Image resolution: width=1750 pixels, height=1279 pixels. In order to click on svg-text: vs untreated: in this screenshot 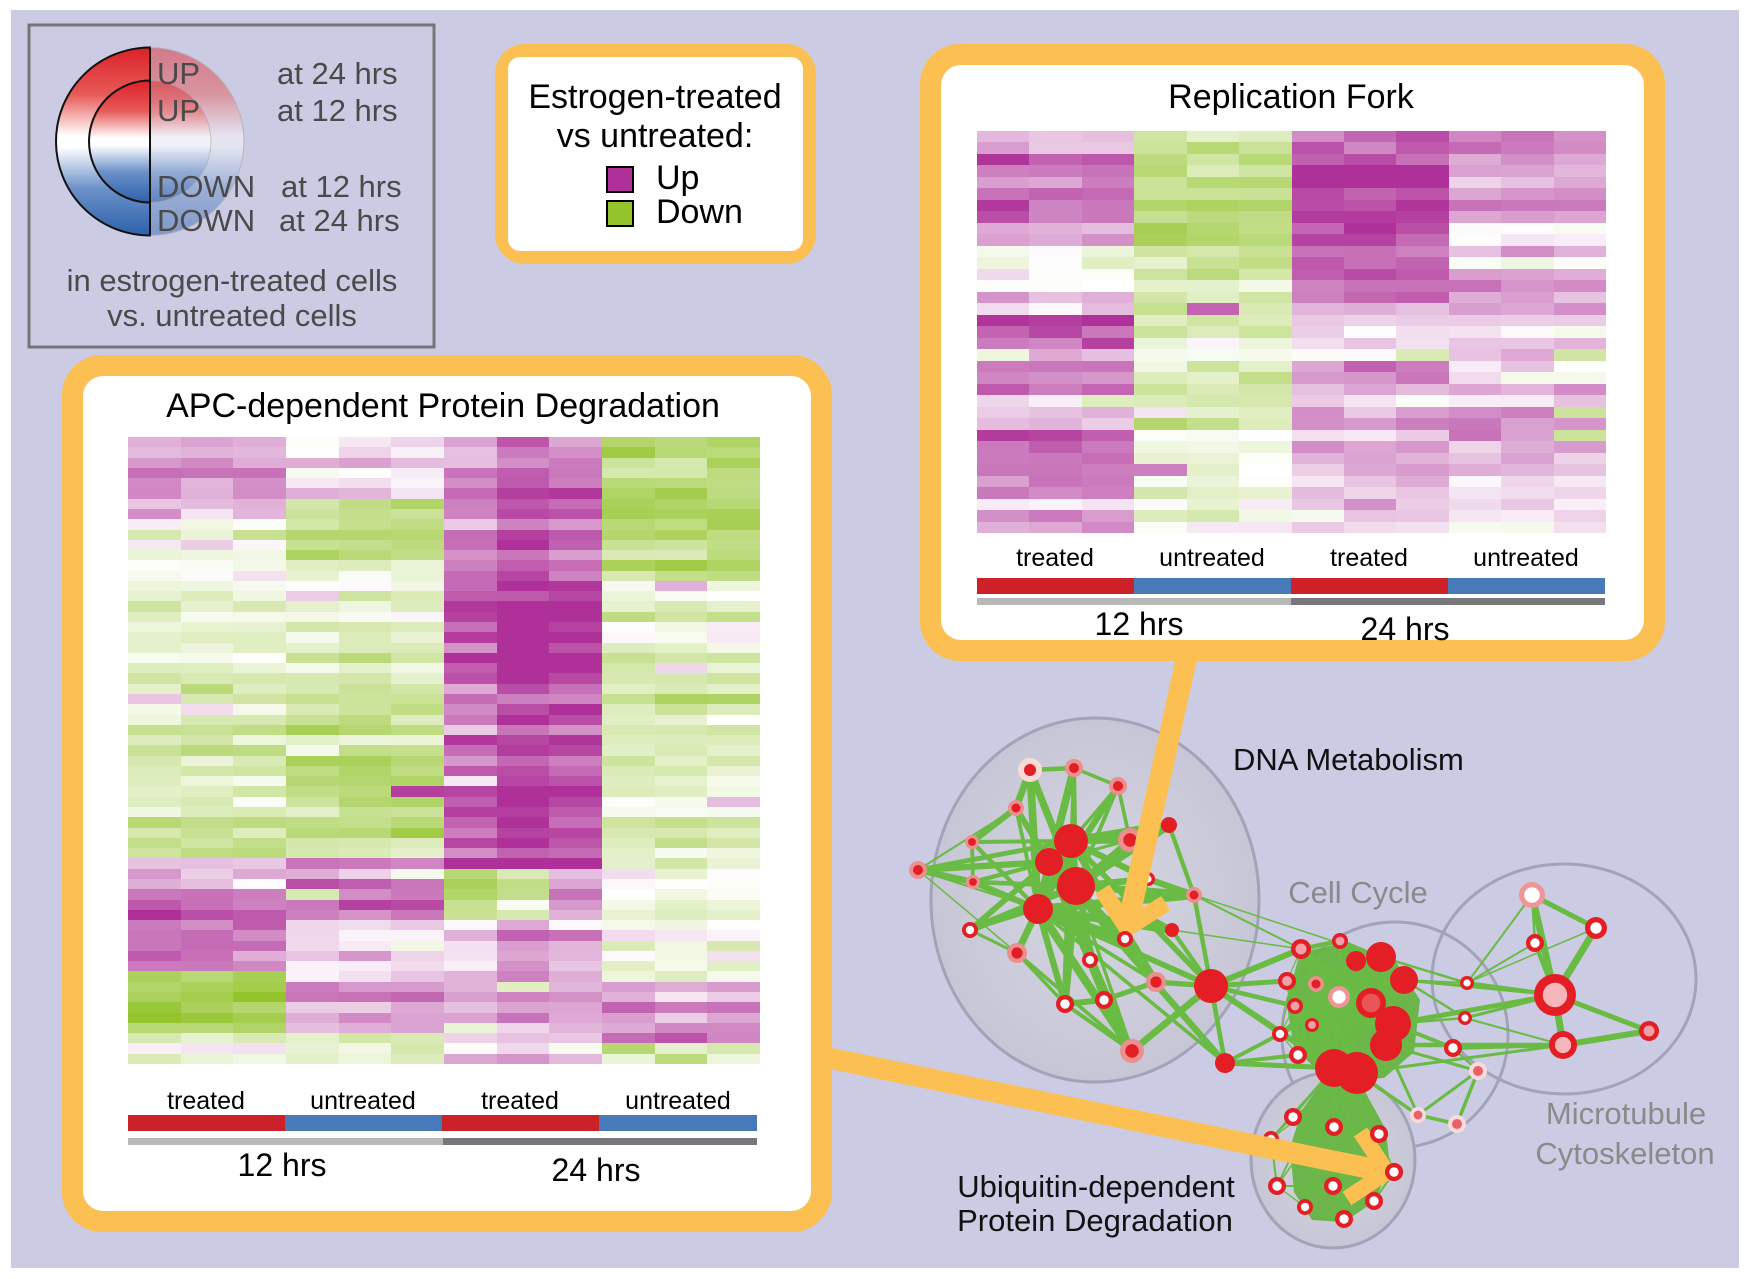, I will do `click(655, 136)`.